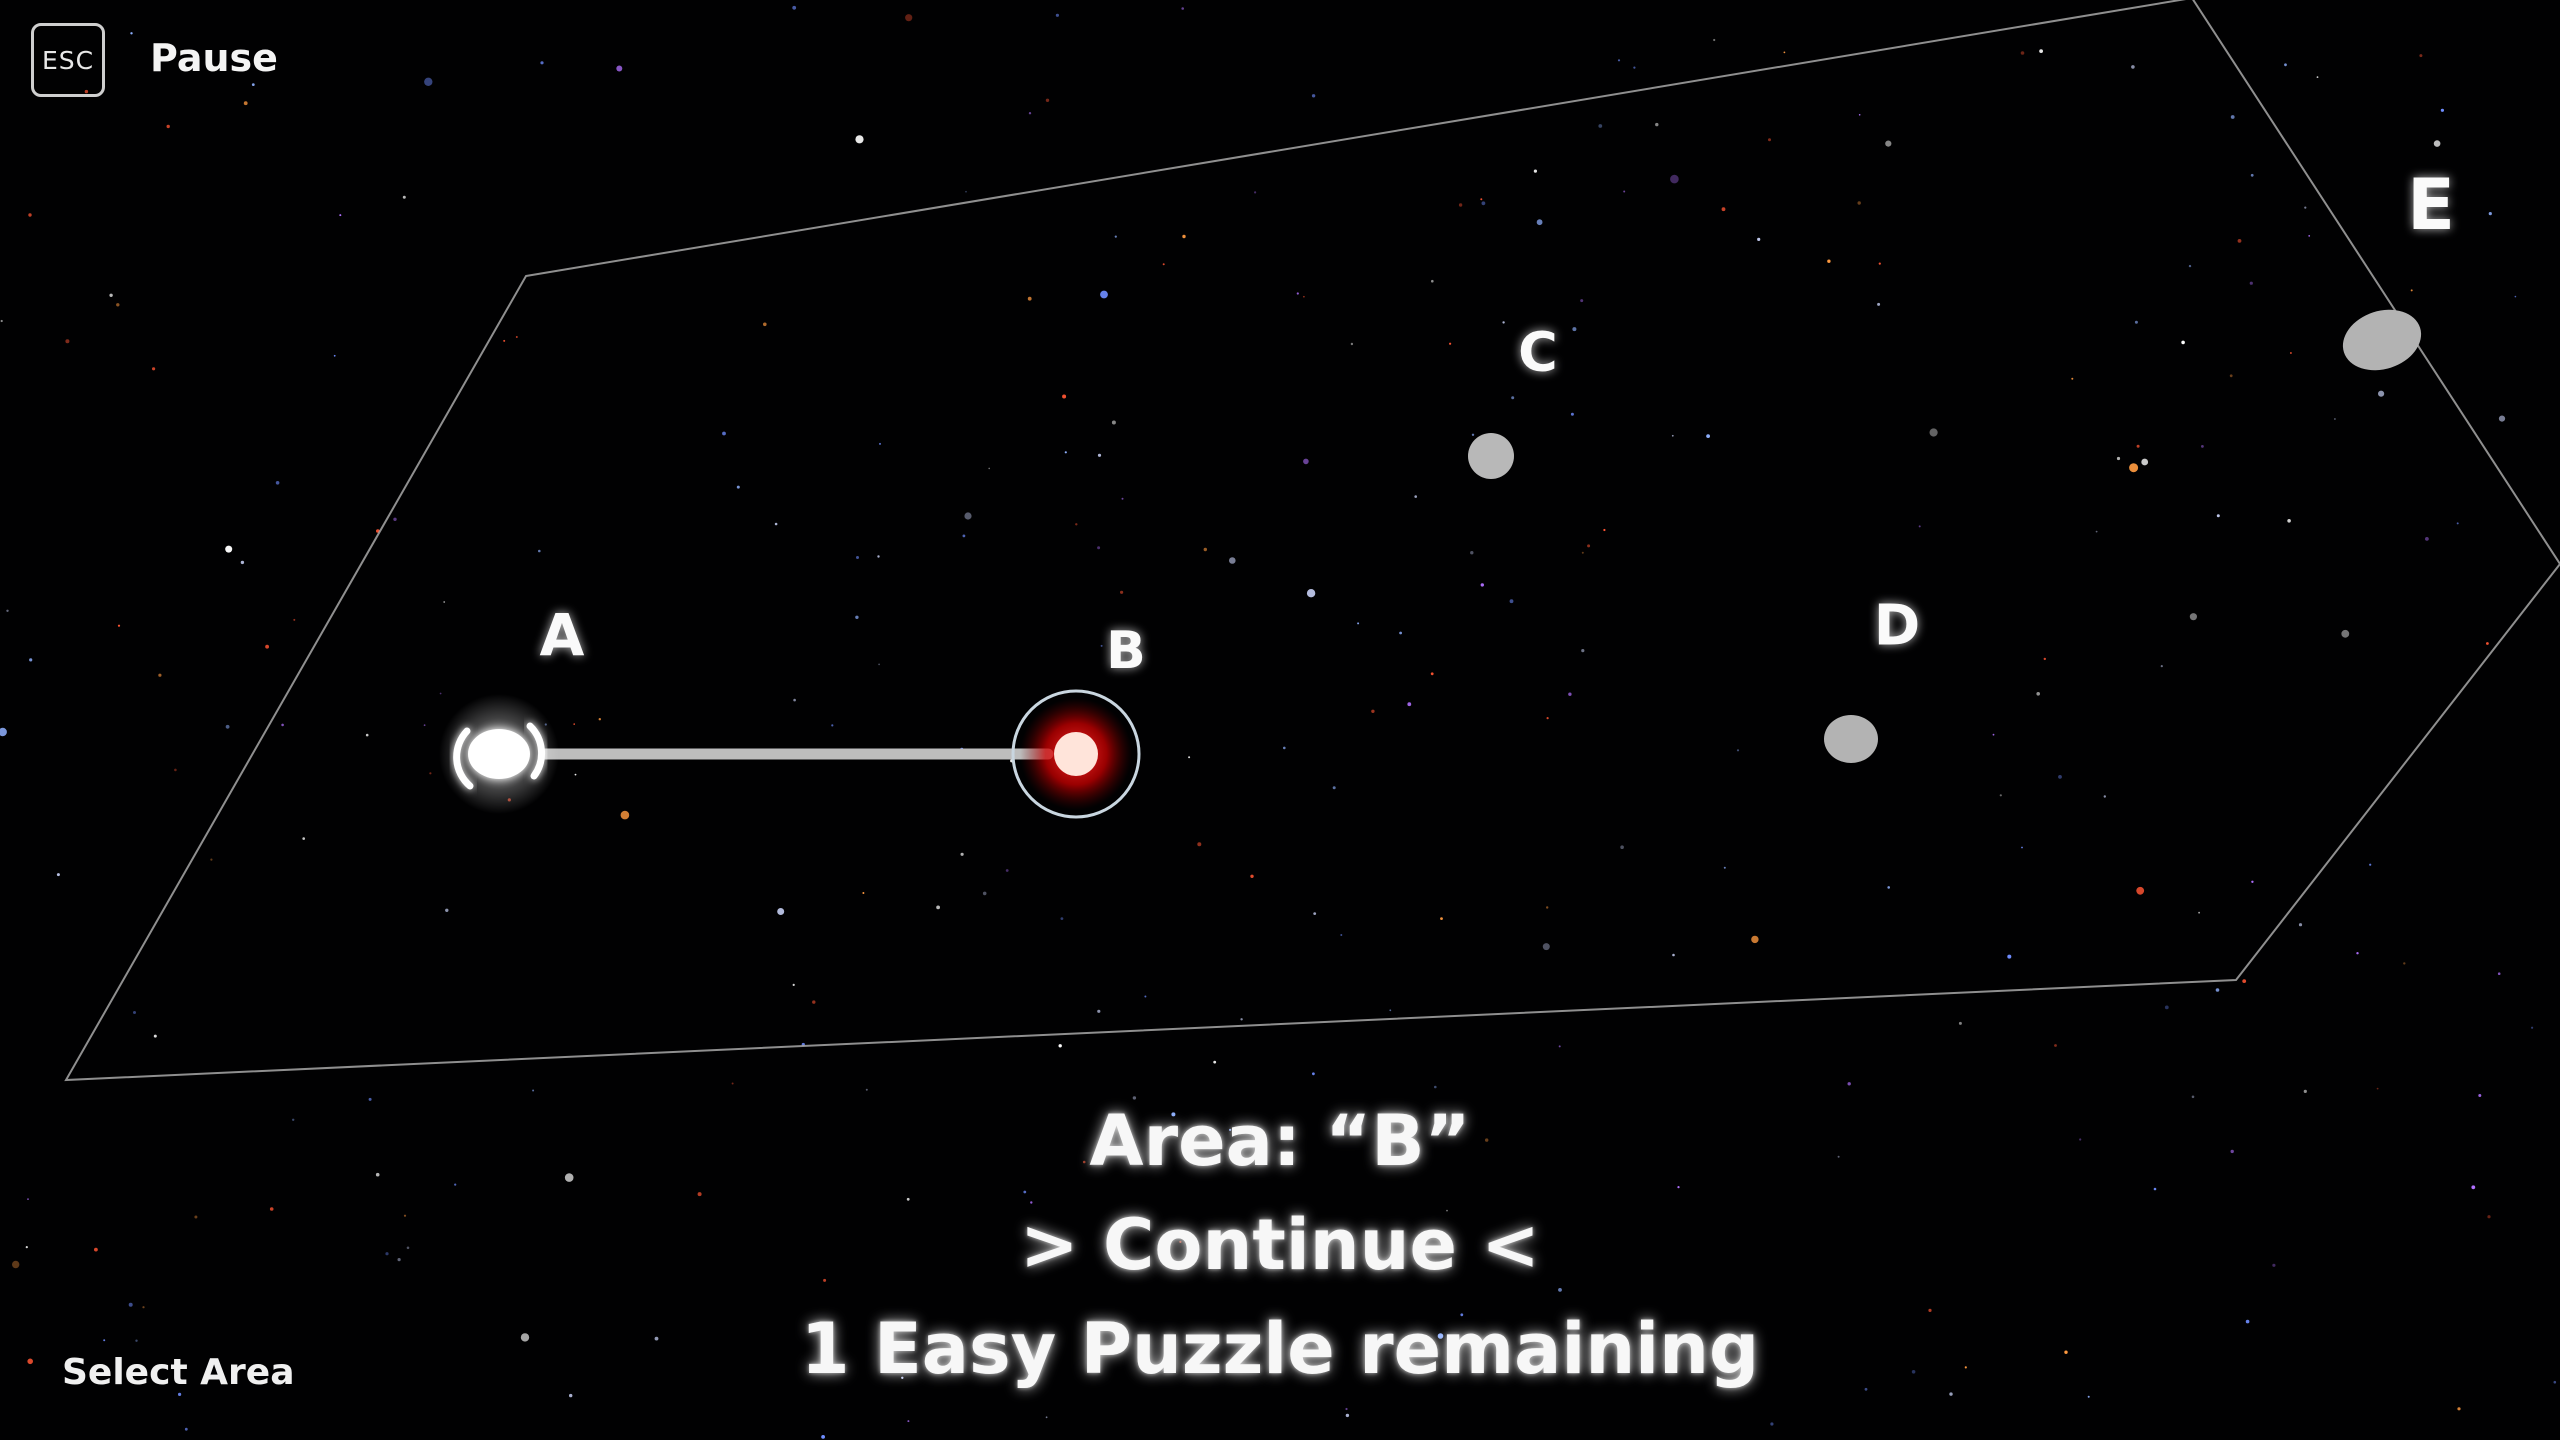  Describe the element at coordinates (214, 58) in the screenshot. I see `pause-label: Pause` at that location.